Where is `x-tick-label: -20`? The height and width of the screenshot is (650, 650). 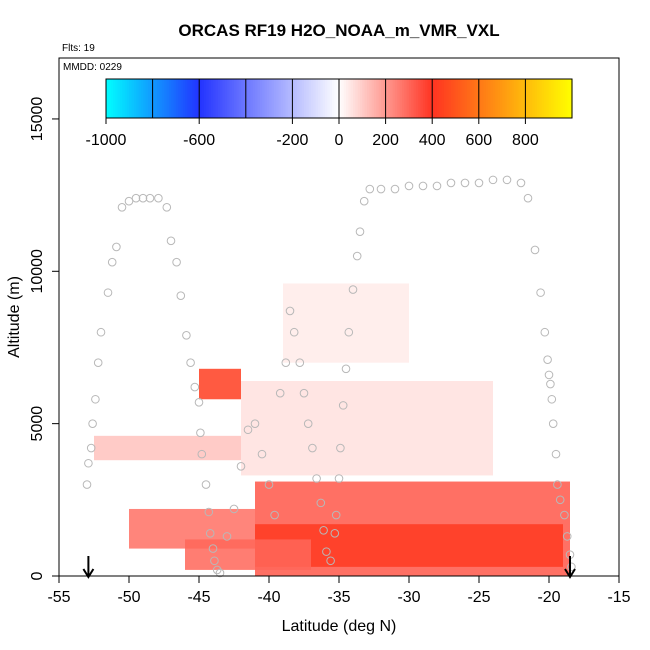 x-tick-label: -20 is located at coordinates (548, 597).